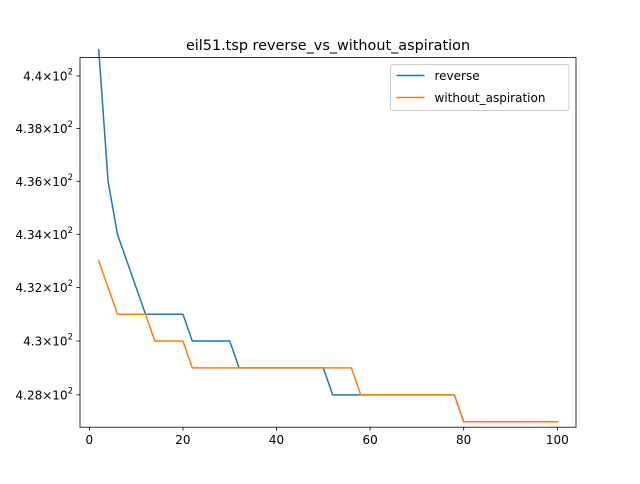 The height and width of the screenshot is (484, 640). I want to click on x-tick-label: 80, so click(463, 440).